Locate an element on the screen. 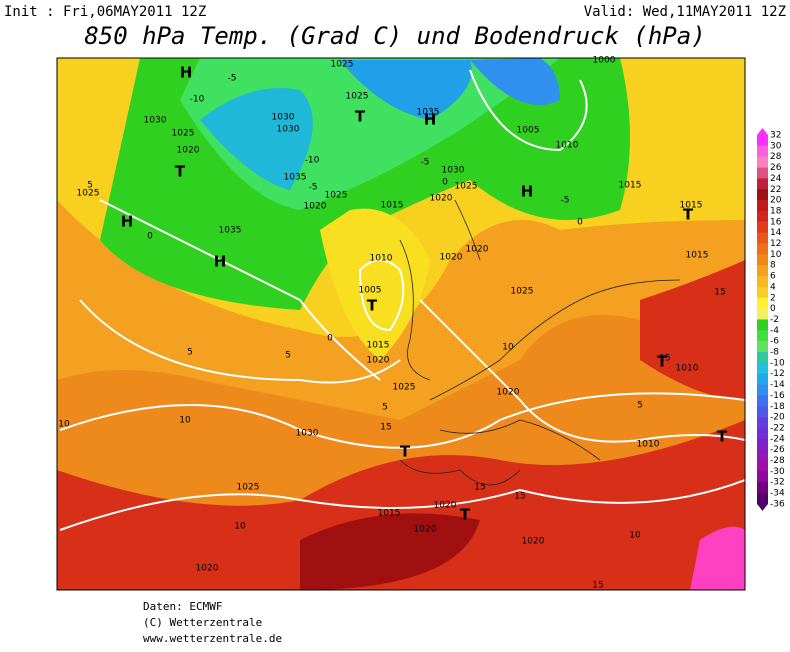 This screenshot has width=790, height=652. colorbar-label: -2 is located at coordinates (774, 320).